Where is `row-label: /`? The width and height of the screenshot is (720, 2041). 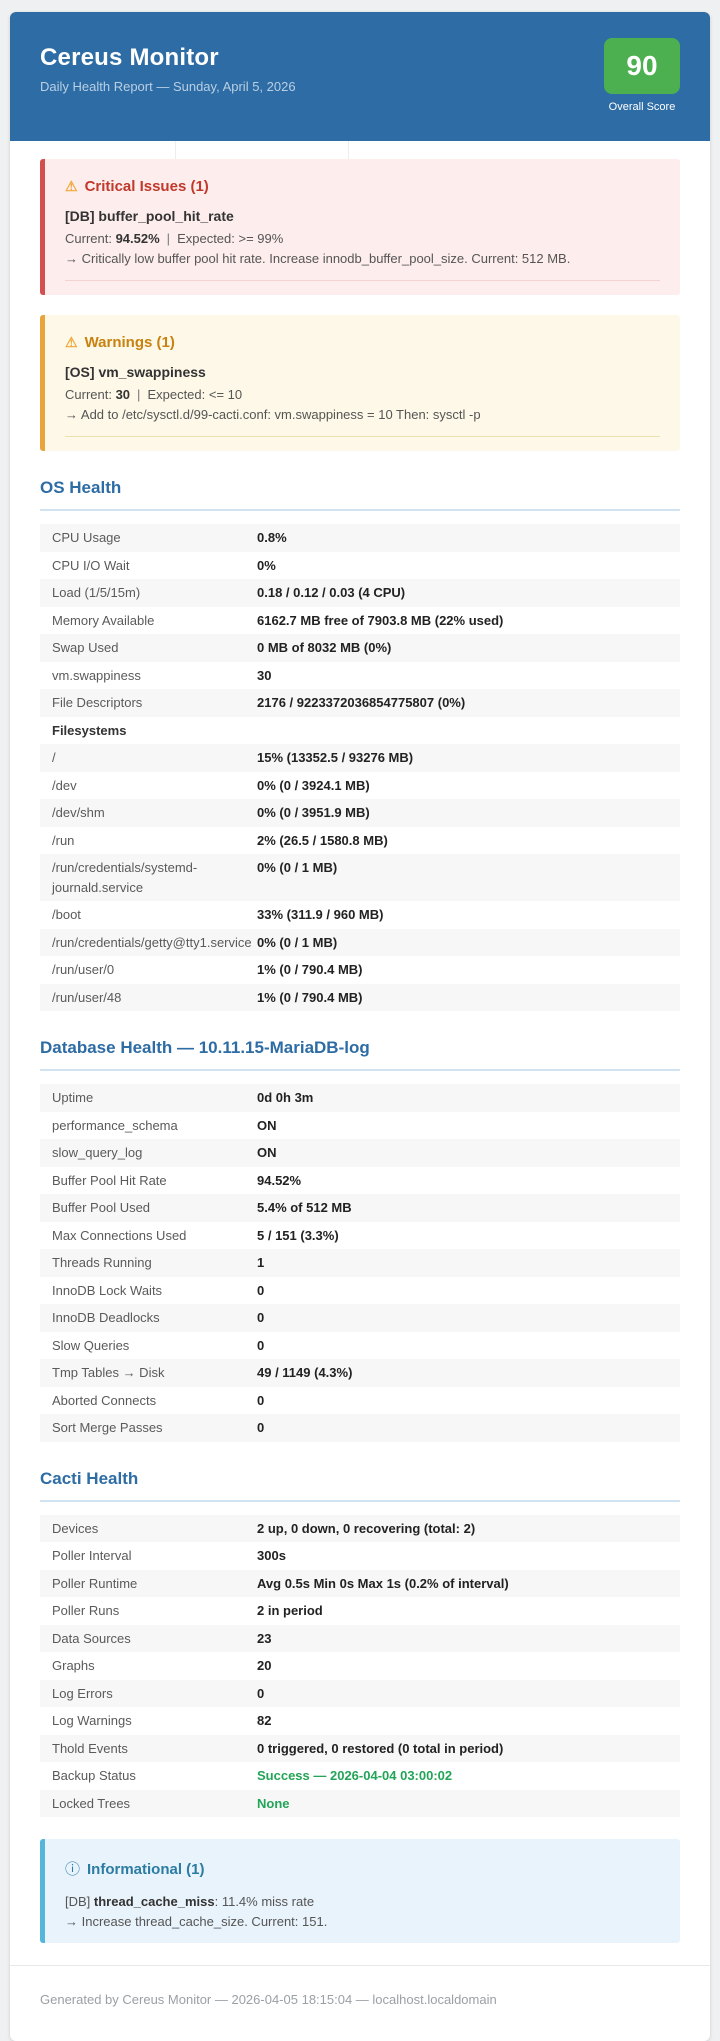
row-label: / is located at coordinates (54, 757).